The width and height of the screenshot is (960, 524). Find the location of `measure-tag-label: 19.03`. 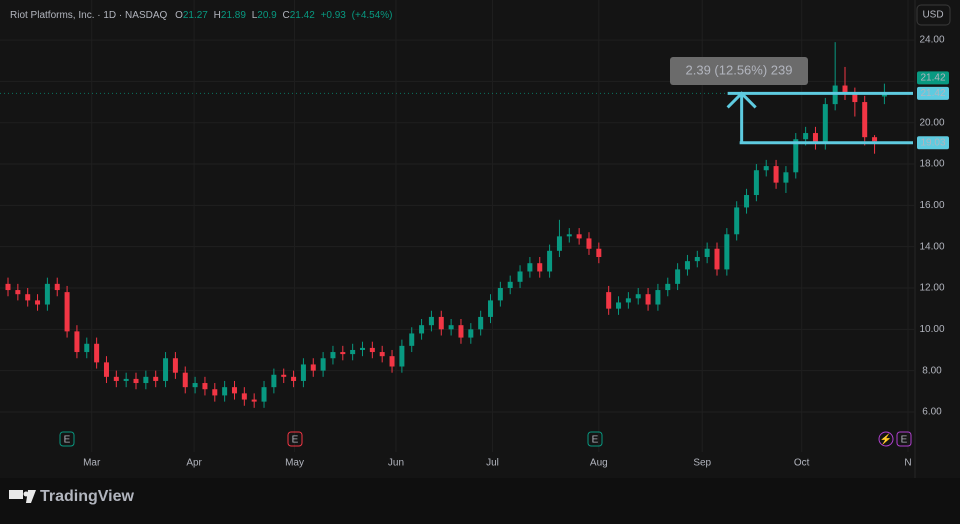

measure-tag-label: 19.03 is located at coordinates (932, 142).